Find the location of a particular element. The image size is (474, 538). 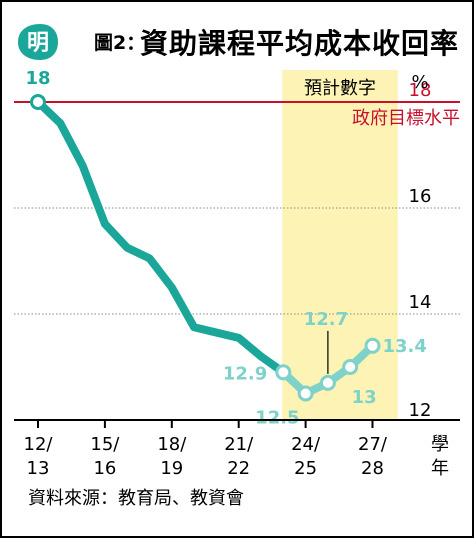

x-axis-label: 學 is located at coordinates (440, 444).